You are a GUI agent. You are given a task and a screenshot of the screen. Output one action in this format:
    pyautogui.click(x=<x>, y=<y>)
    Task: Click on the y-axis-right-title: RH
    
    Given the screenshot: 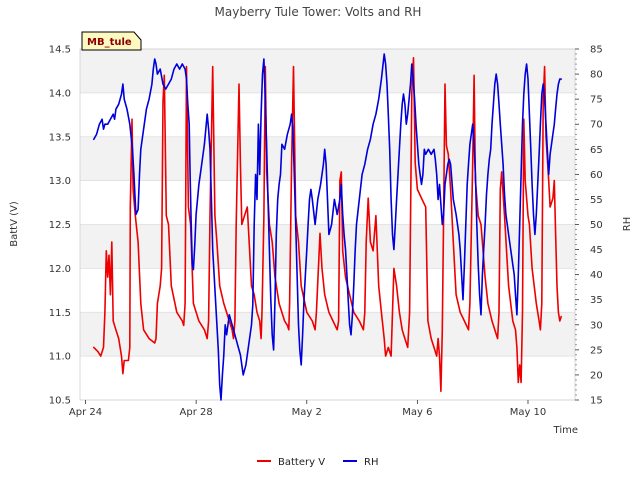 What is the action you would take?
    pyautogui.click(x=627, y=224)
    